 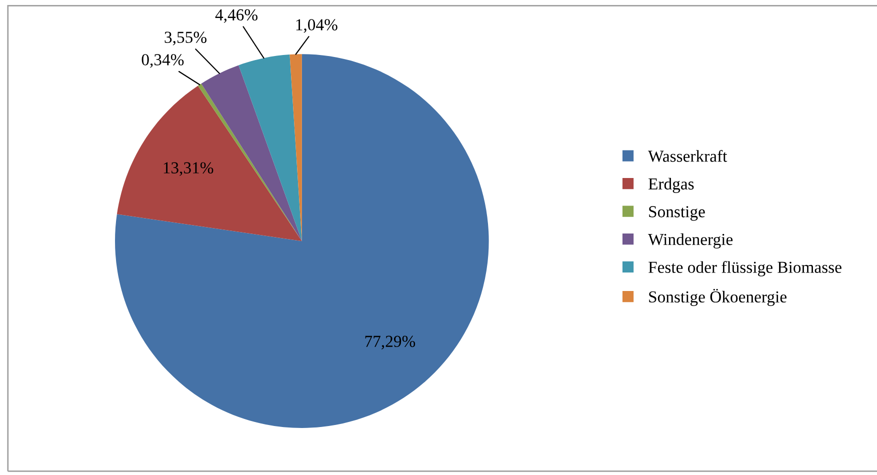 I want to click on legend-label: Sonstige, so click(x=677, y=213).